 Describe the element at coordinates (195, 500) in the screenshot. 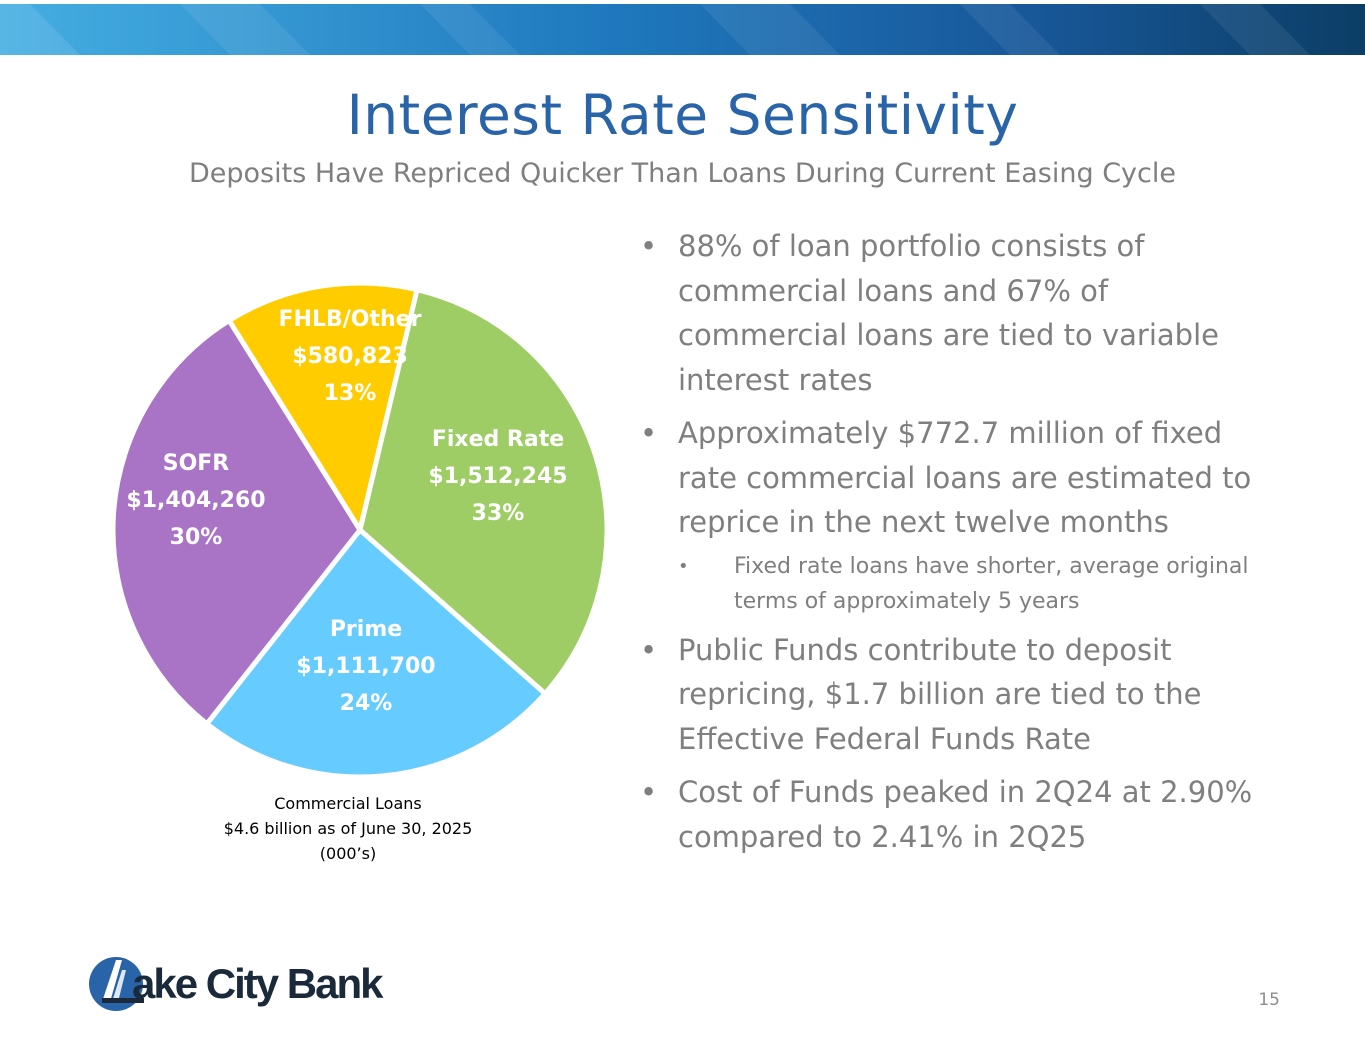

I see `slice-value-label: $1,404,260` at that location.